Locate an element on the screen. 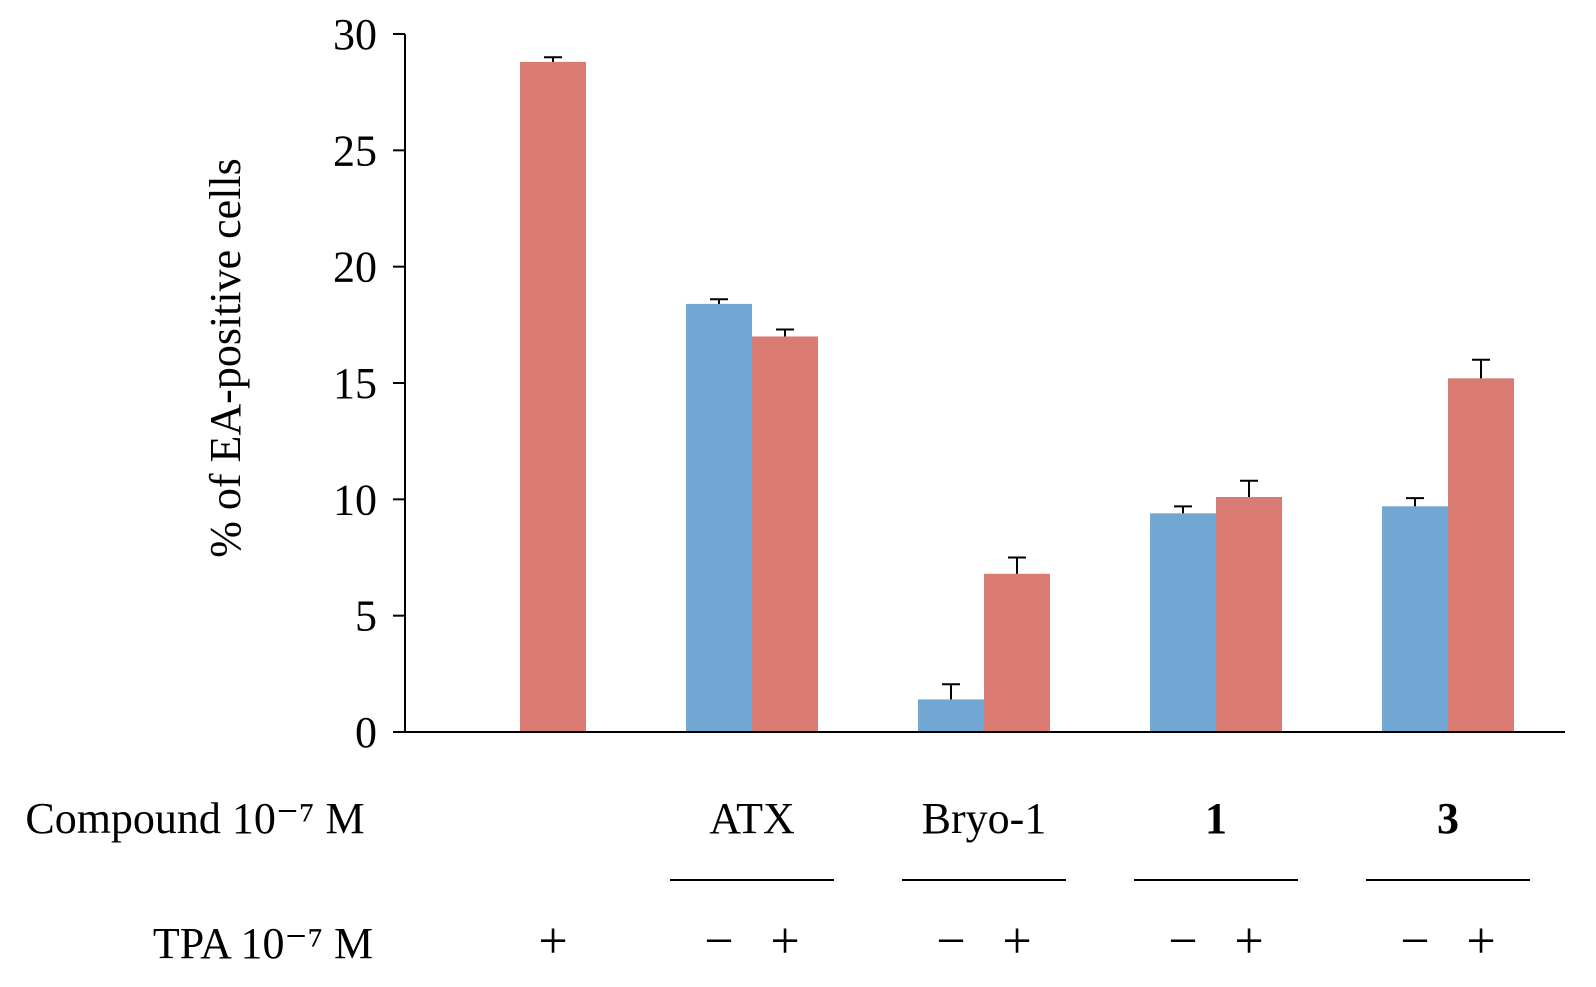  bar-1-plus is located at coordinates (1249, 614).